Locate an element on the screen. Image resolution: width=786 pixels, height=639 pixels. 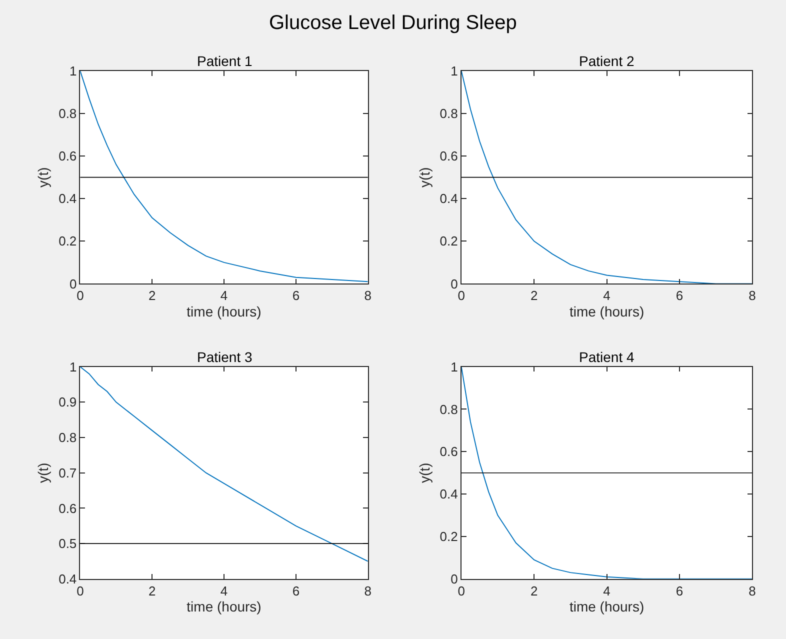
text: Glucose Level During Sleep is located at coordinates (393, 23).